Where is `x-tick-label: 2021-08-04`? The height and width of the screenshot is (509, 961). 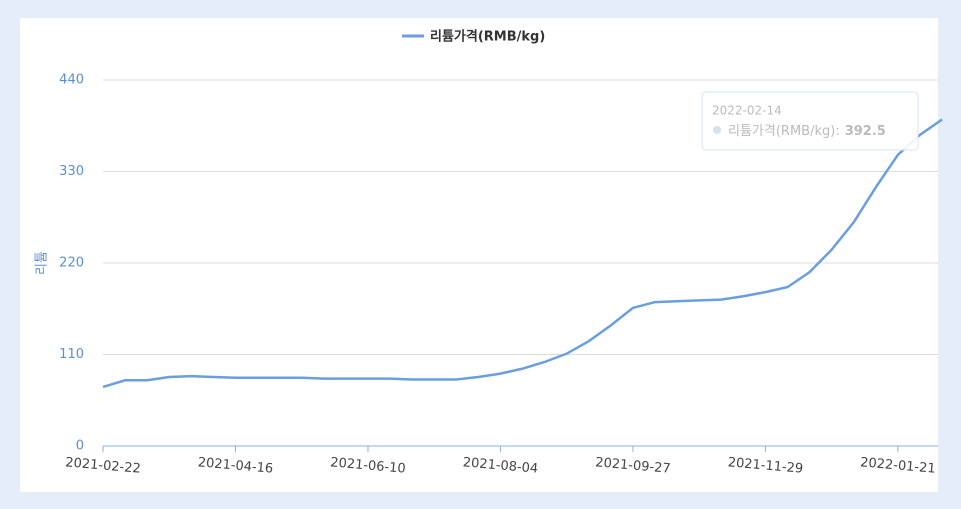 x-tick-label: 2021-08-04 is located at coordinates (500, 466).